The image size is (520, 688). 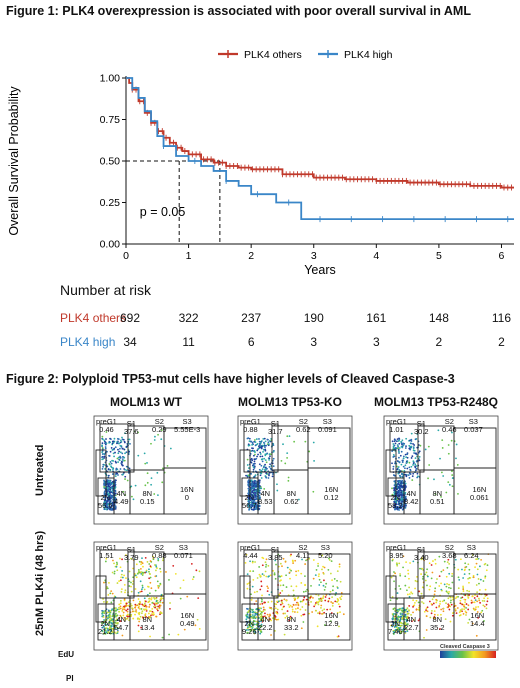 I want to click on risk-table-title: Number at risk, so click(x=106, y=290).